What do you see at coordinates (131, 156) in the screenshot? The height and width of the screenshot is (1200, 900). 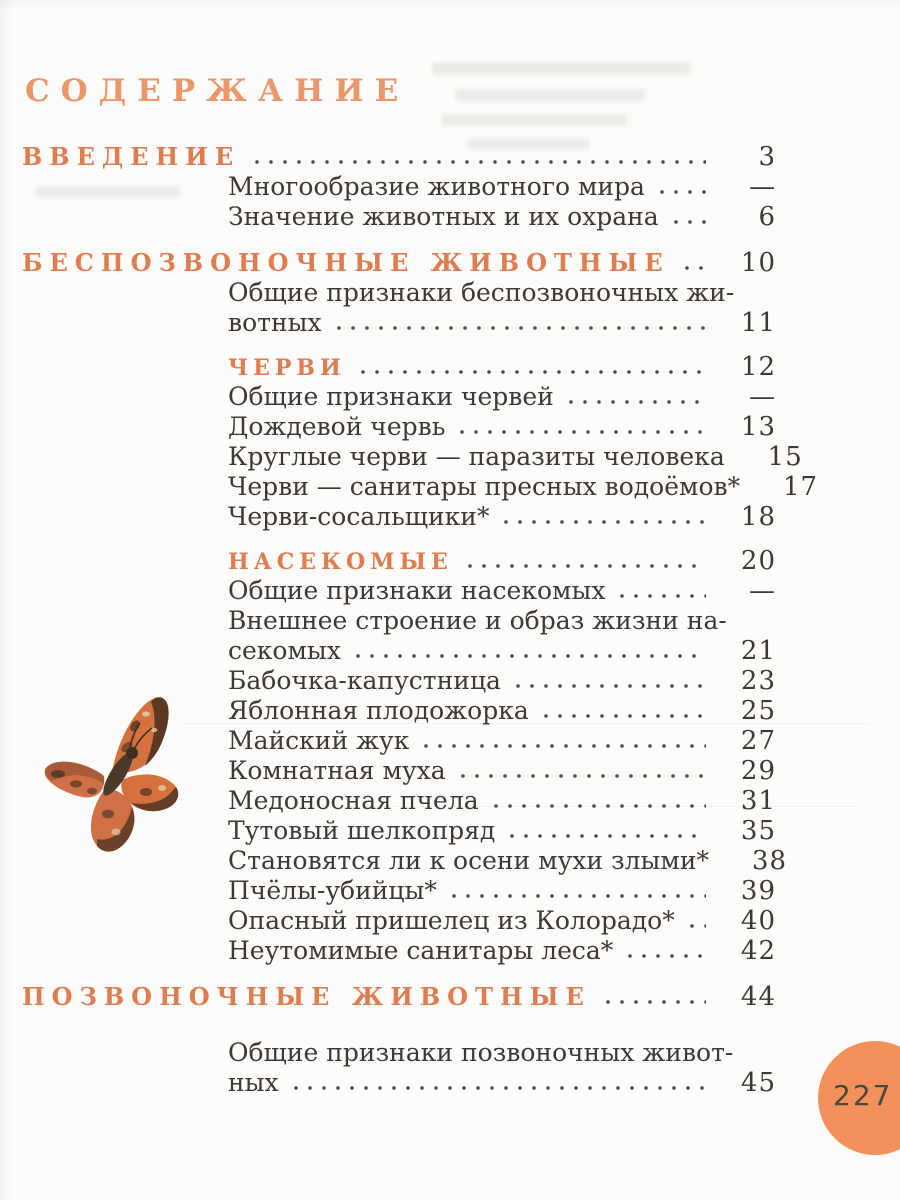 I see `toc-entry-text: ВВЕДЕНИЕ` at bounding box center [131, 156].